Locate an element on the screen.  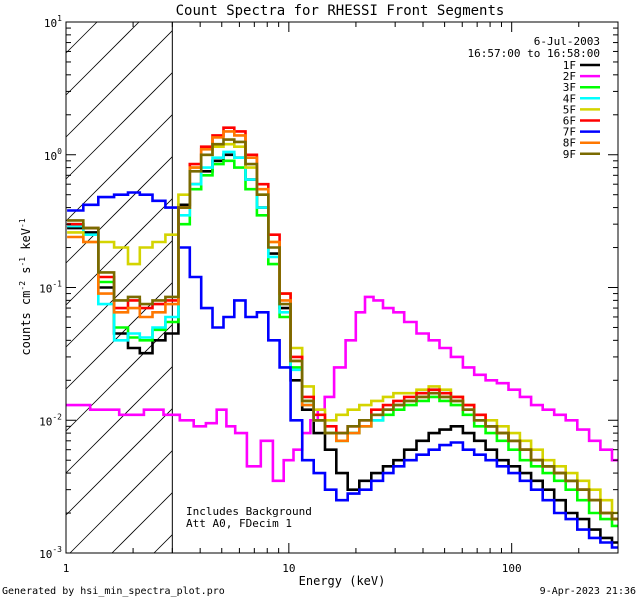
y-tick-label: 10⁻³ is located at coordinates (50, 553).